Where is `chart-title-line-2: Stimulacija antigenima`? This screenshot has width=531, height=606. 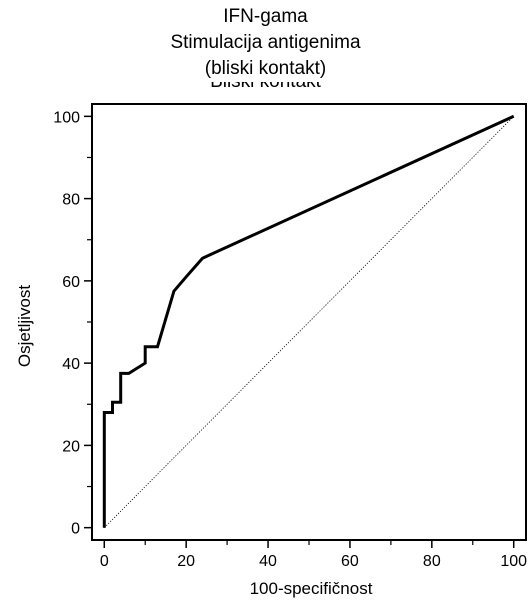 chart-title-line-2: Stimulacija antigenima is located at coordinates (265, 42).